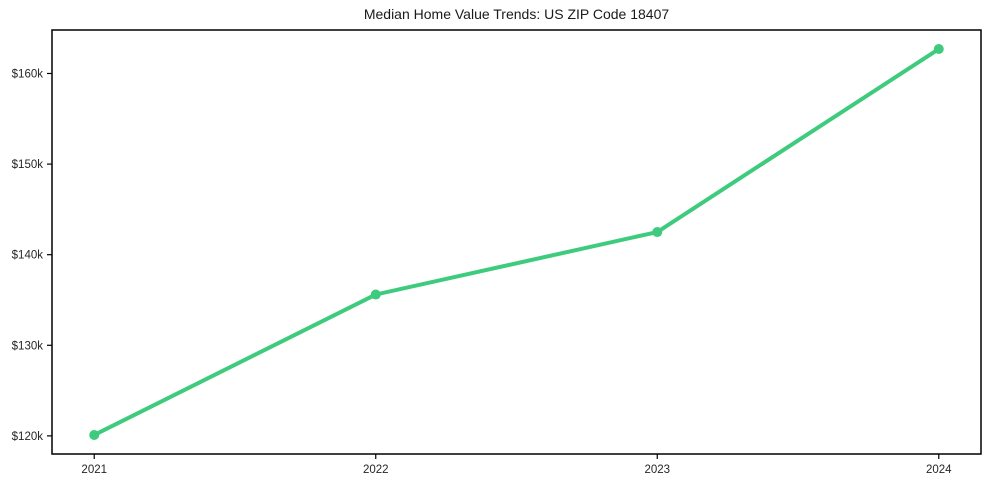  I want to click on x-tick-label: 2021, so click(94, 470).